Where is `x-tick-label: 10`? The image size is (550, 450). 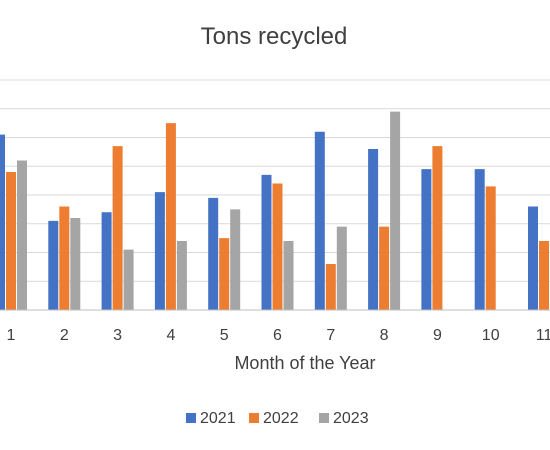 x-tick-label: 10 is located at coordinates (491, 335).